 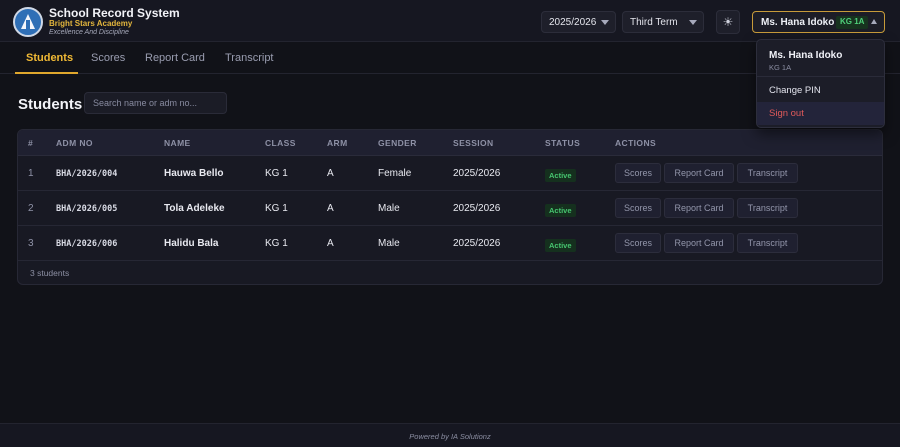 What do you see at coordinates (31, 243) in the screenshot?
I see `row-number: 3` at bounding box center [31, 243].